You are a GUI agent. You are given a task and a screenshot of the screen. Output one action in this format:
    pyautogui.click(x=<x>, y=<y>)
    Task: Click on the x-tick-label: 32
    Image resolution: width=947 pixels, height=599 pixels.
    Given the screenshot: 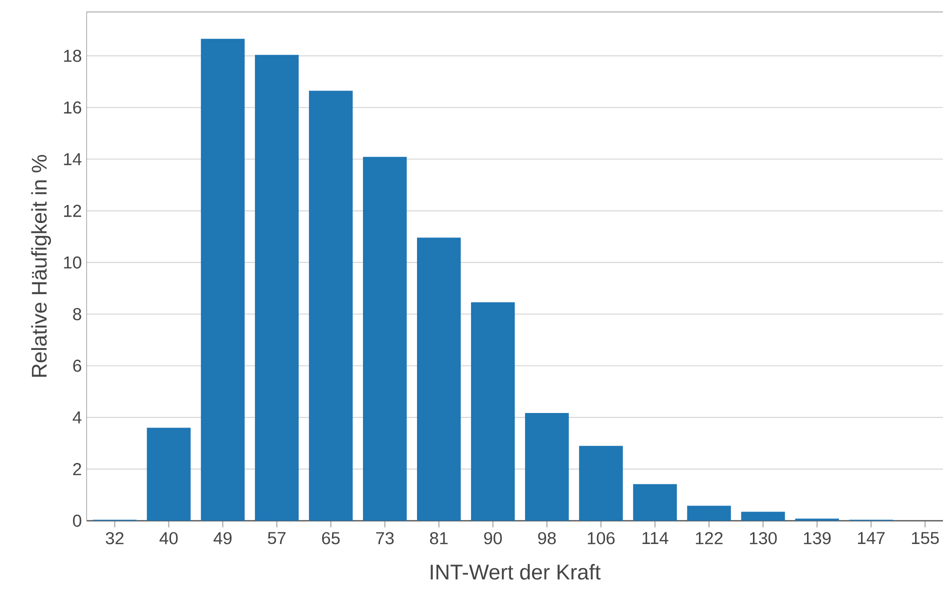 What is the action you would take?
    pyautogui.click(x=115, y=538)
    